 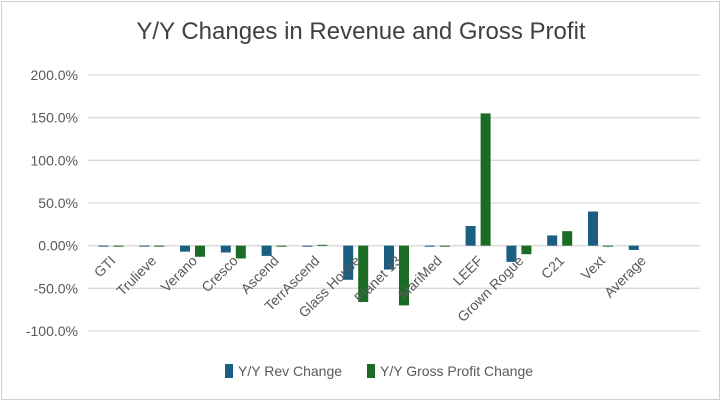 What do you see at coordinates (456, 371) in the screenshot?
I see `legend-label: Y/Y Gross Profit Change` at bounding box center [456, 371].